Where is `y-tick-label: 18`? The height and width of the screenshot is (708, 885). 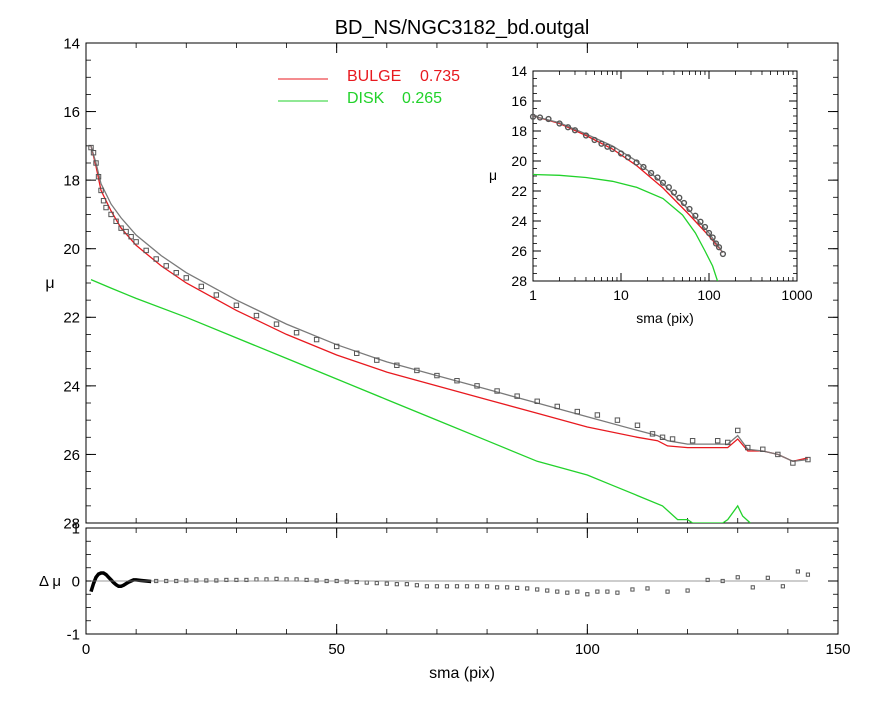 y-tick-label: 18 is located at coordinates (71, 181).